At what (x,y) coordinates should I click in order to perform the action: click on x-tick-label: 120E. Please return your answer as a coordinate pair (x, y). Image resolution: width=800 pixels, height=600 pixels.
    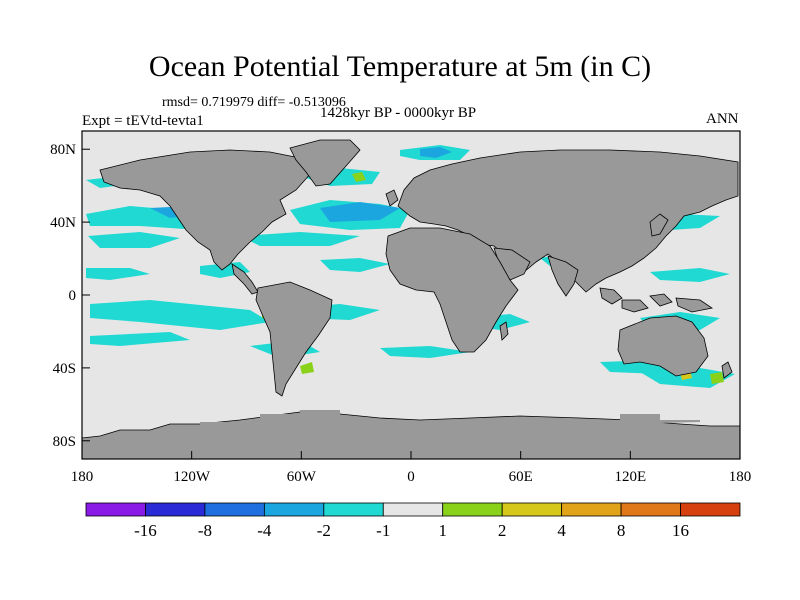
    Looking at the image, I should click on (630, 477).